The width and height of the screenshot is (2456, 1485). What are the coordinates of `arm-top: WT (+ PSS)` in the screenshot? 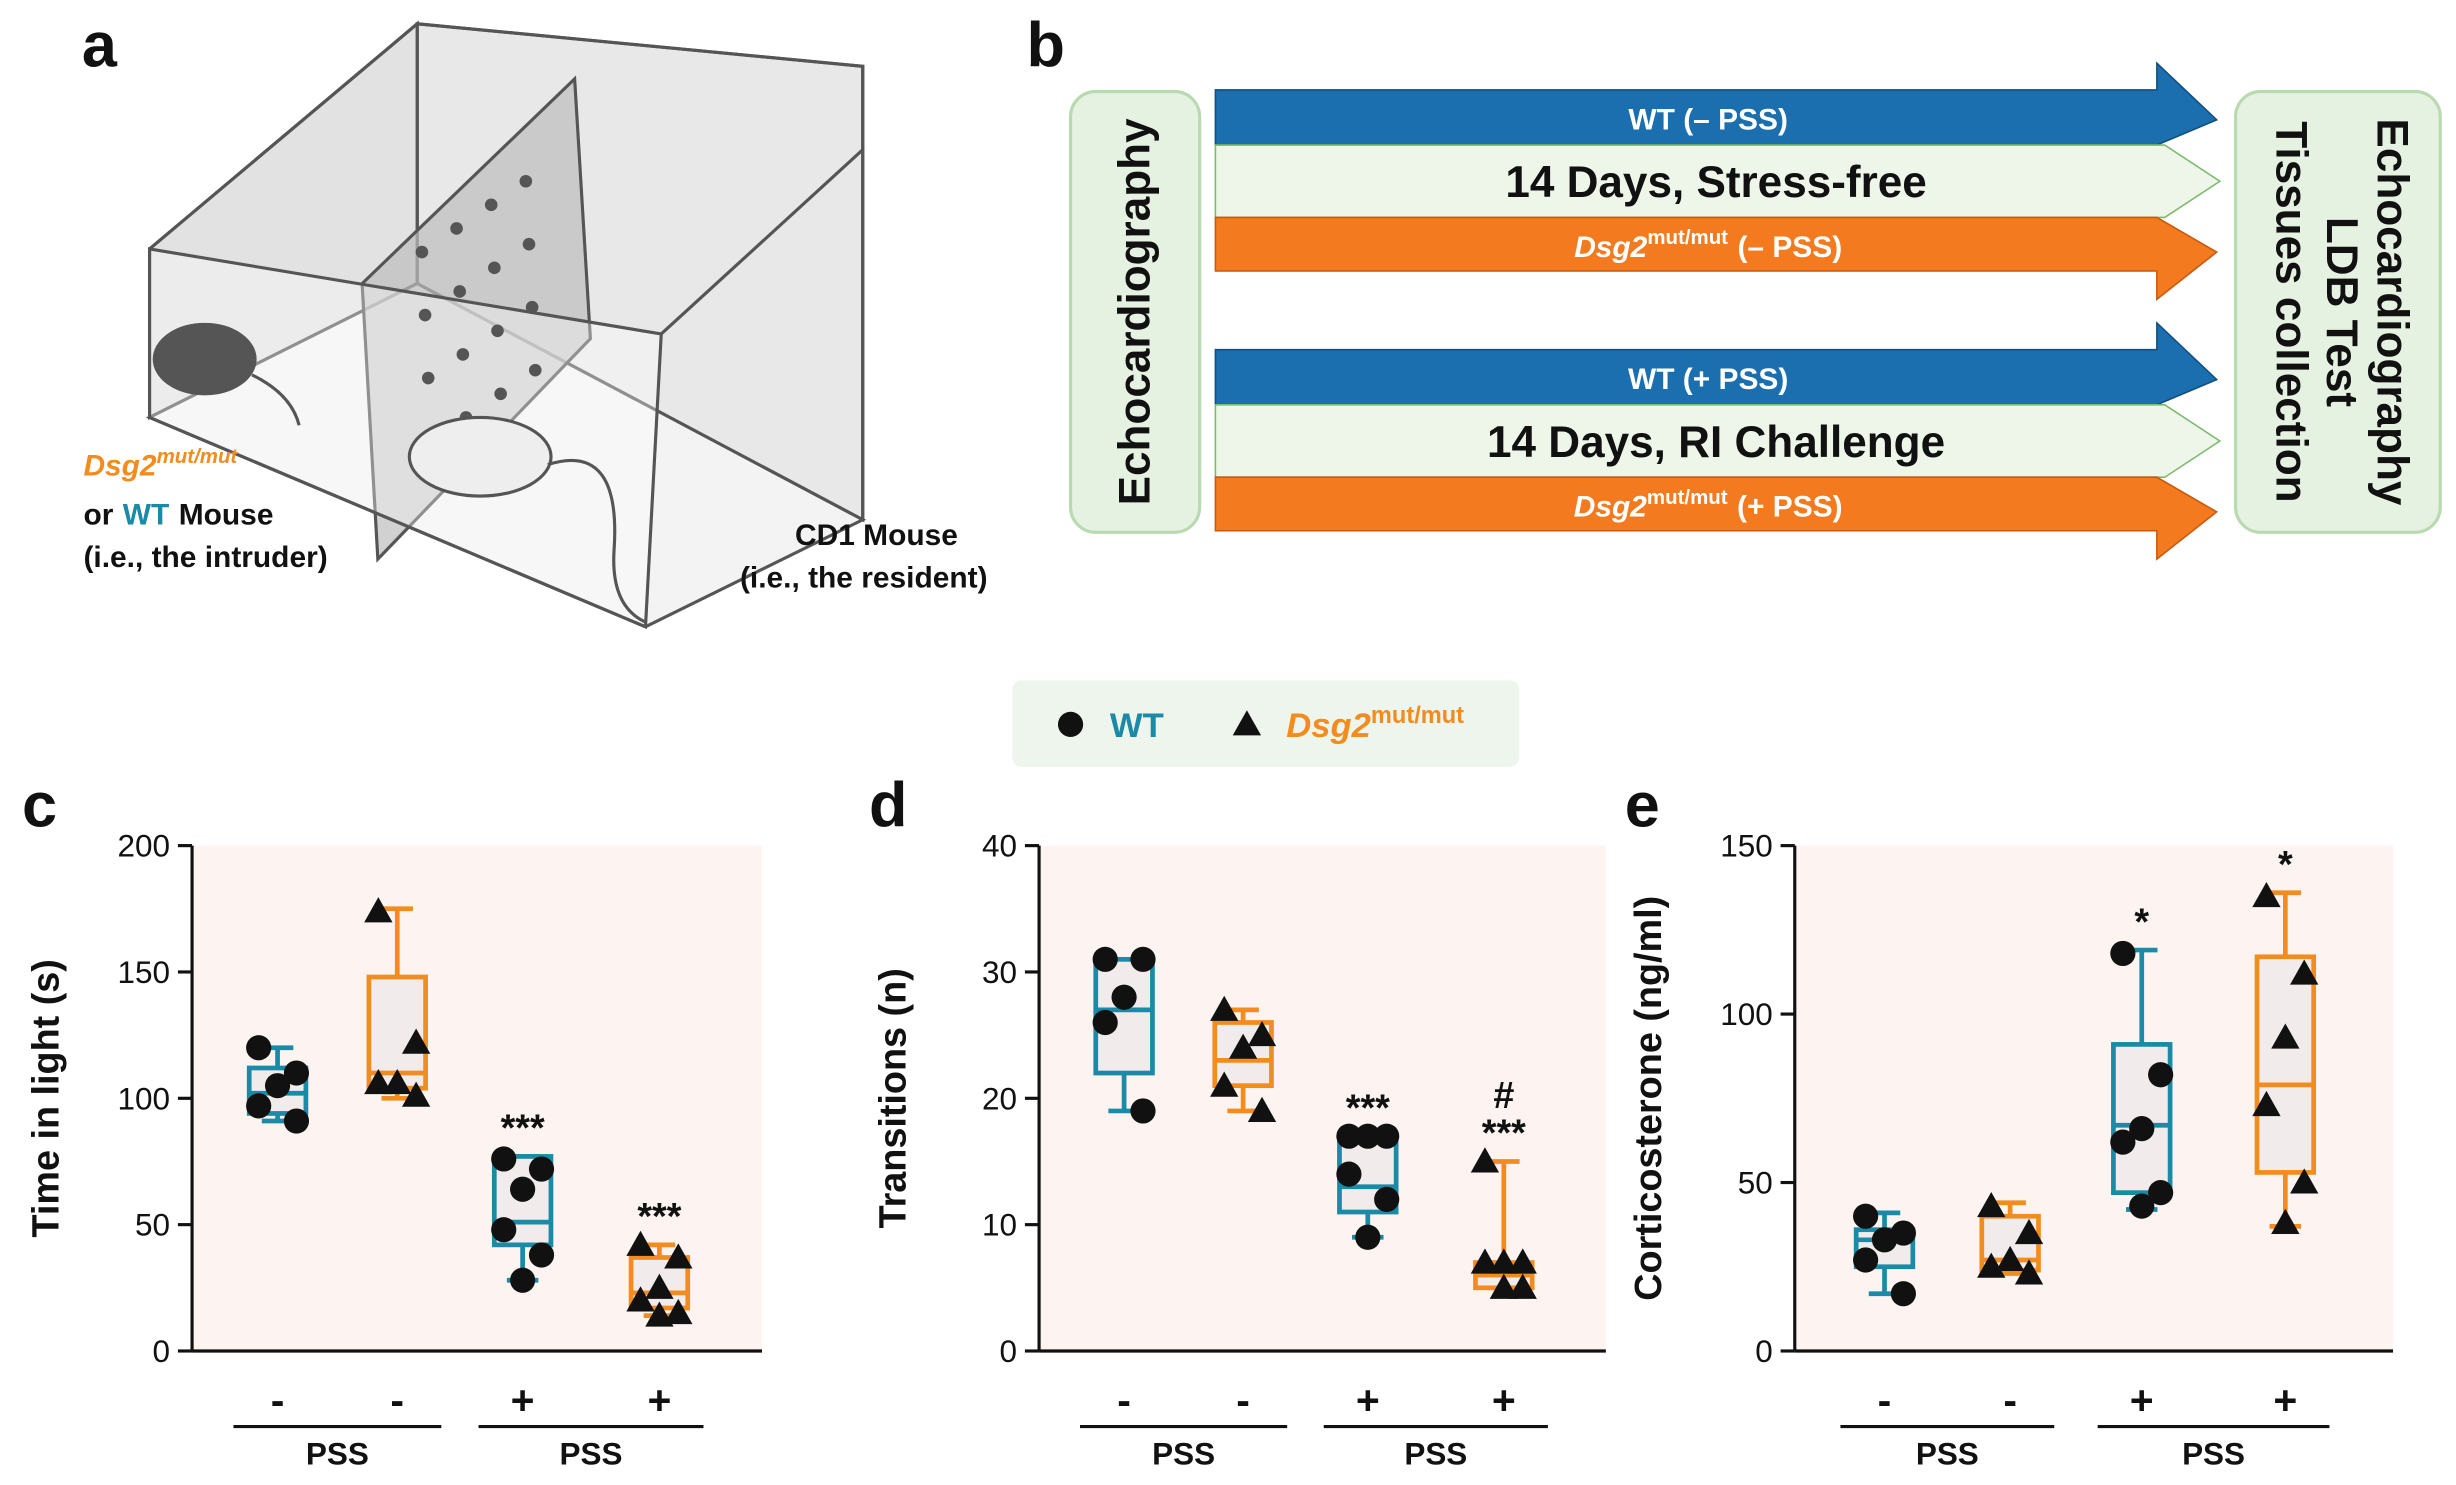 It's located at (1708, 379).